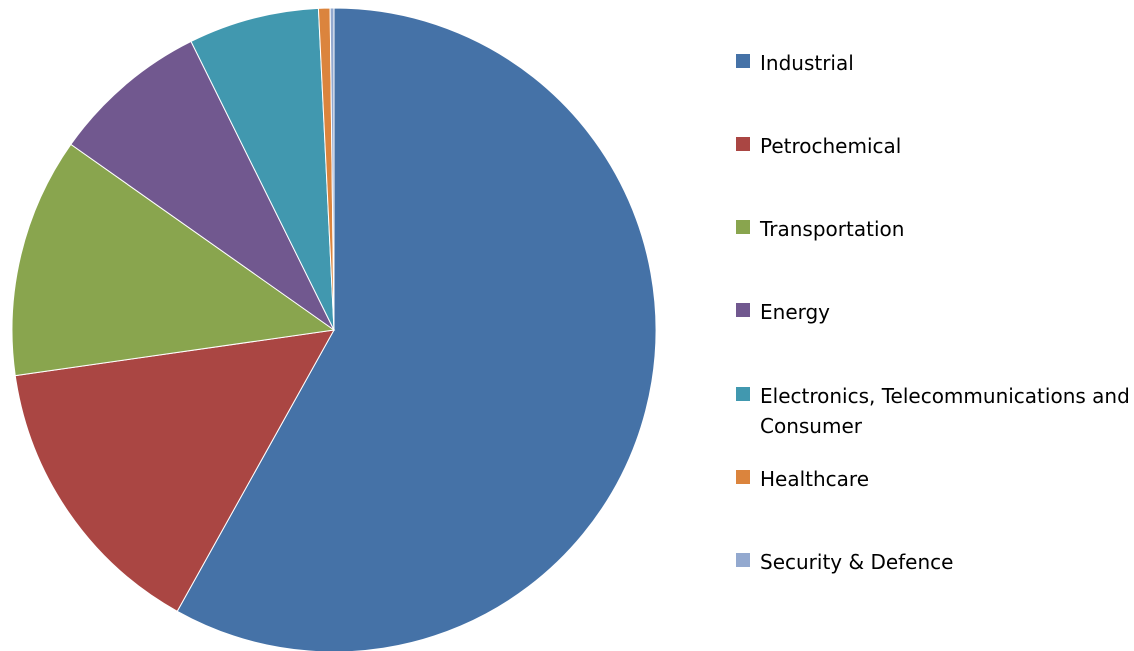 This screenshot has height=651, width=1134. What do you see at coordinates (795, 312) in the screenshot?
I see `legend-label: Energy` at bounding box center [795, 312].